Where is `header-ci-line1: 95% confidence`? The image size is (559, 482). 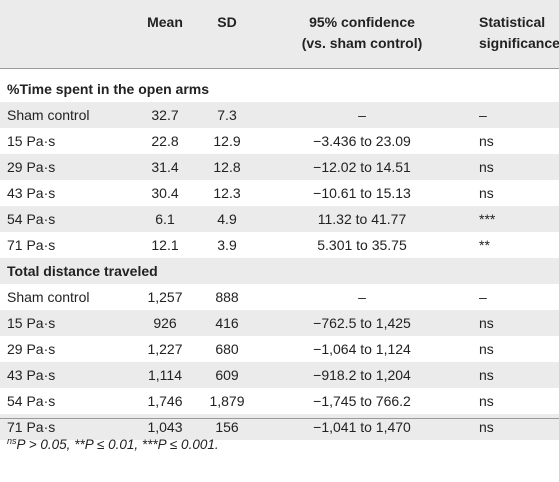
header-ci-line1: 95% confidence is located at coordinates (362, 22).